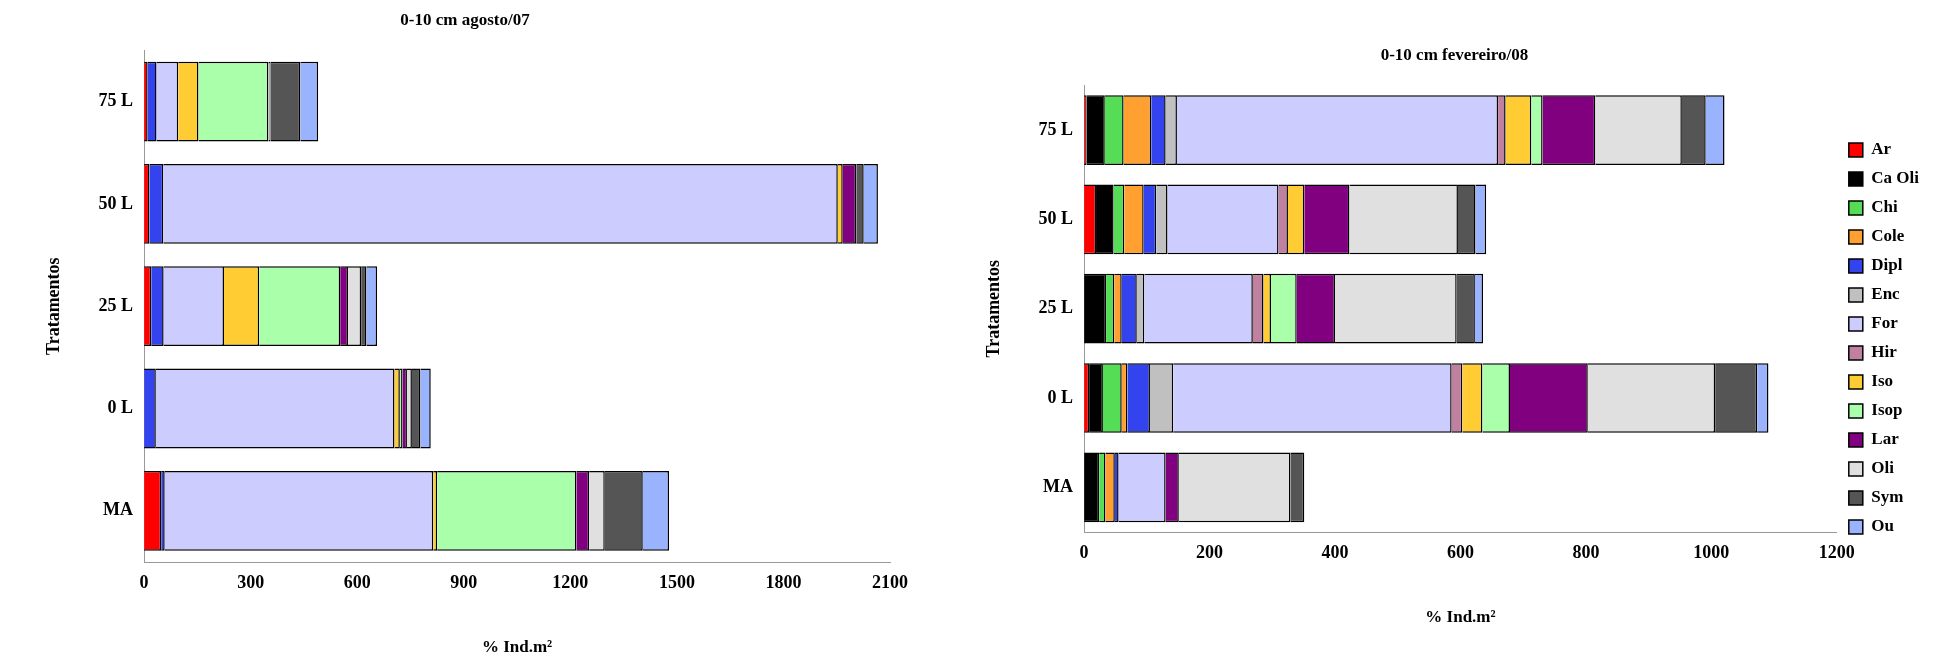 The image size is (1939, 672). I want to click on x-tick-label: 1000, so click(1711, 552).